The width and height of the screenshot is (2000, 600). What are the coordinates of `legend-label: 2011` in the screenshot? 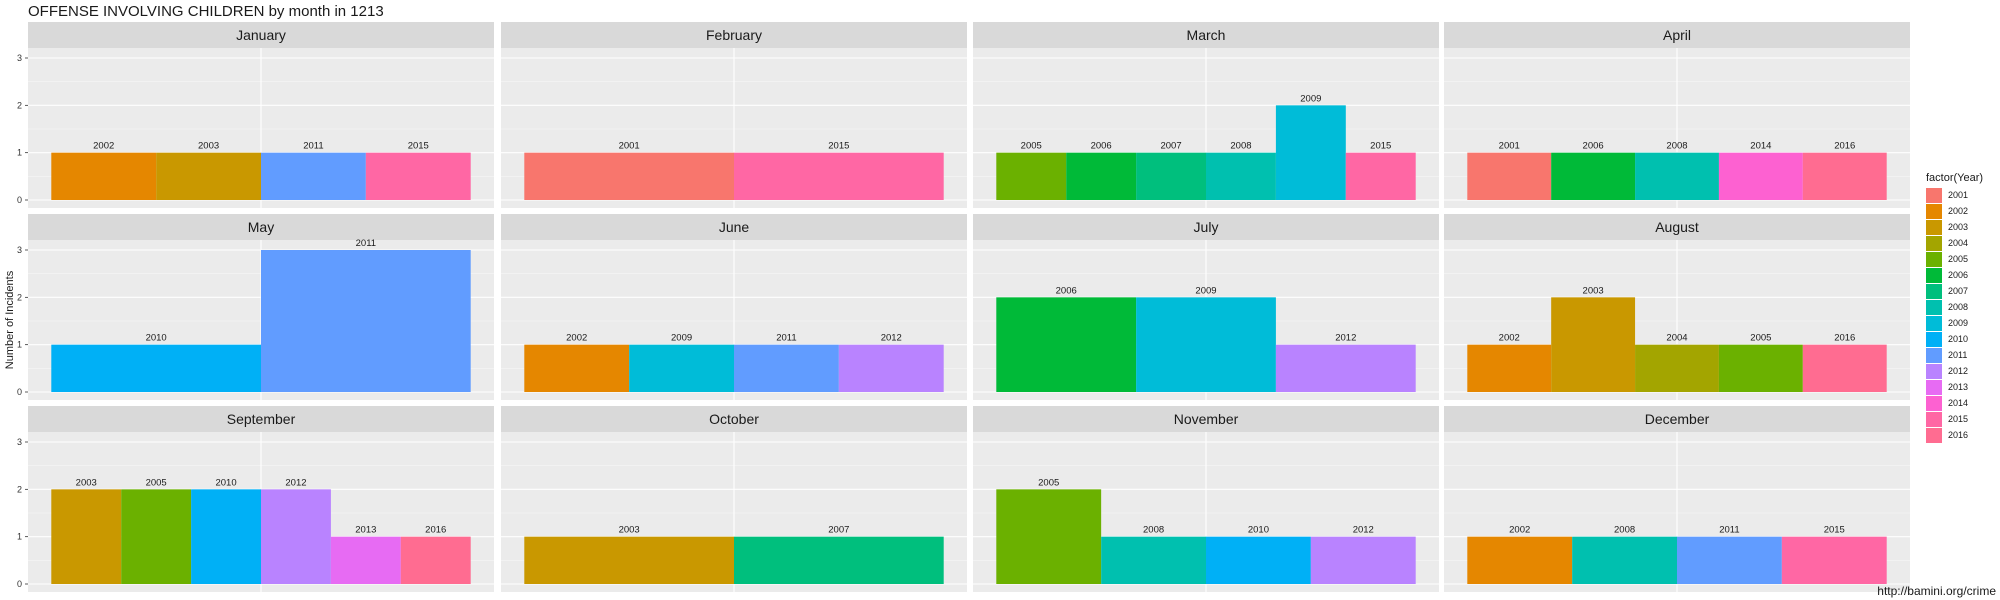 It's located at (1958, 355).